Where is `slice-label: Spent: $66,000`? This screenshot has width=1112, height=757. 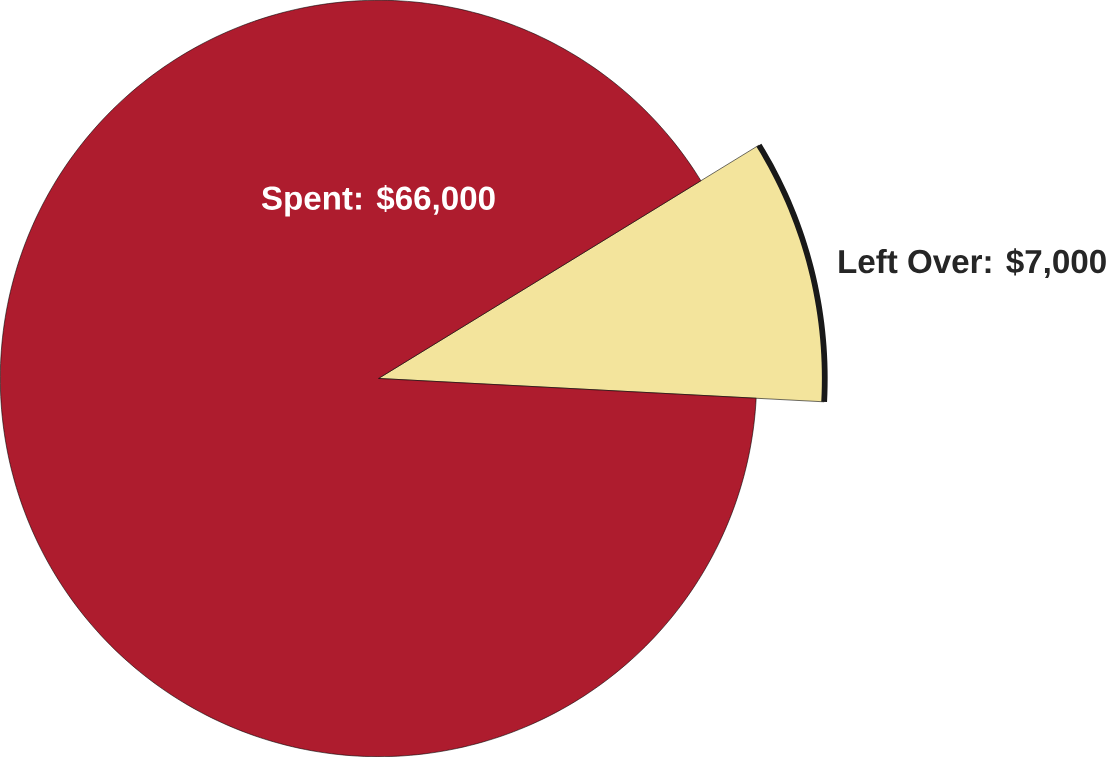 slice-label: Spent: $66,000 is located at coordinates (378, 200).